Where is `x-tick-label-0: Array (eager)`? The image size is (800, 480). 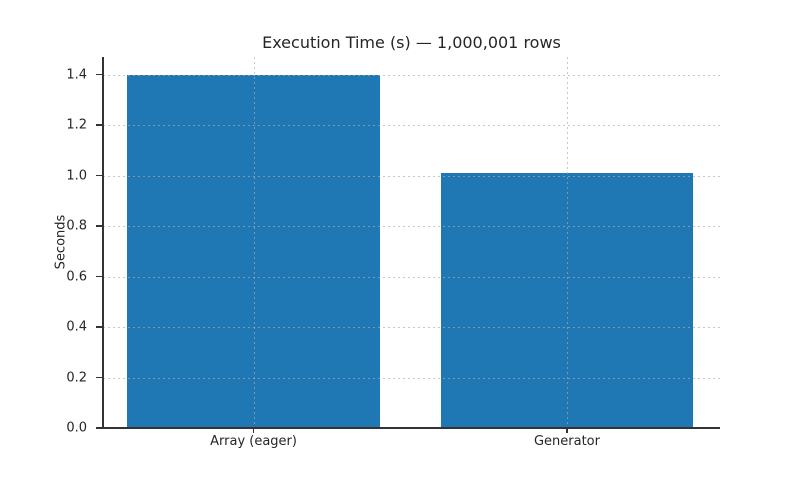
x-tick-label-0: Array (eager) is located at coordinates (253, 441).